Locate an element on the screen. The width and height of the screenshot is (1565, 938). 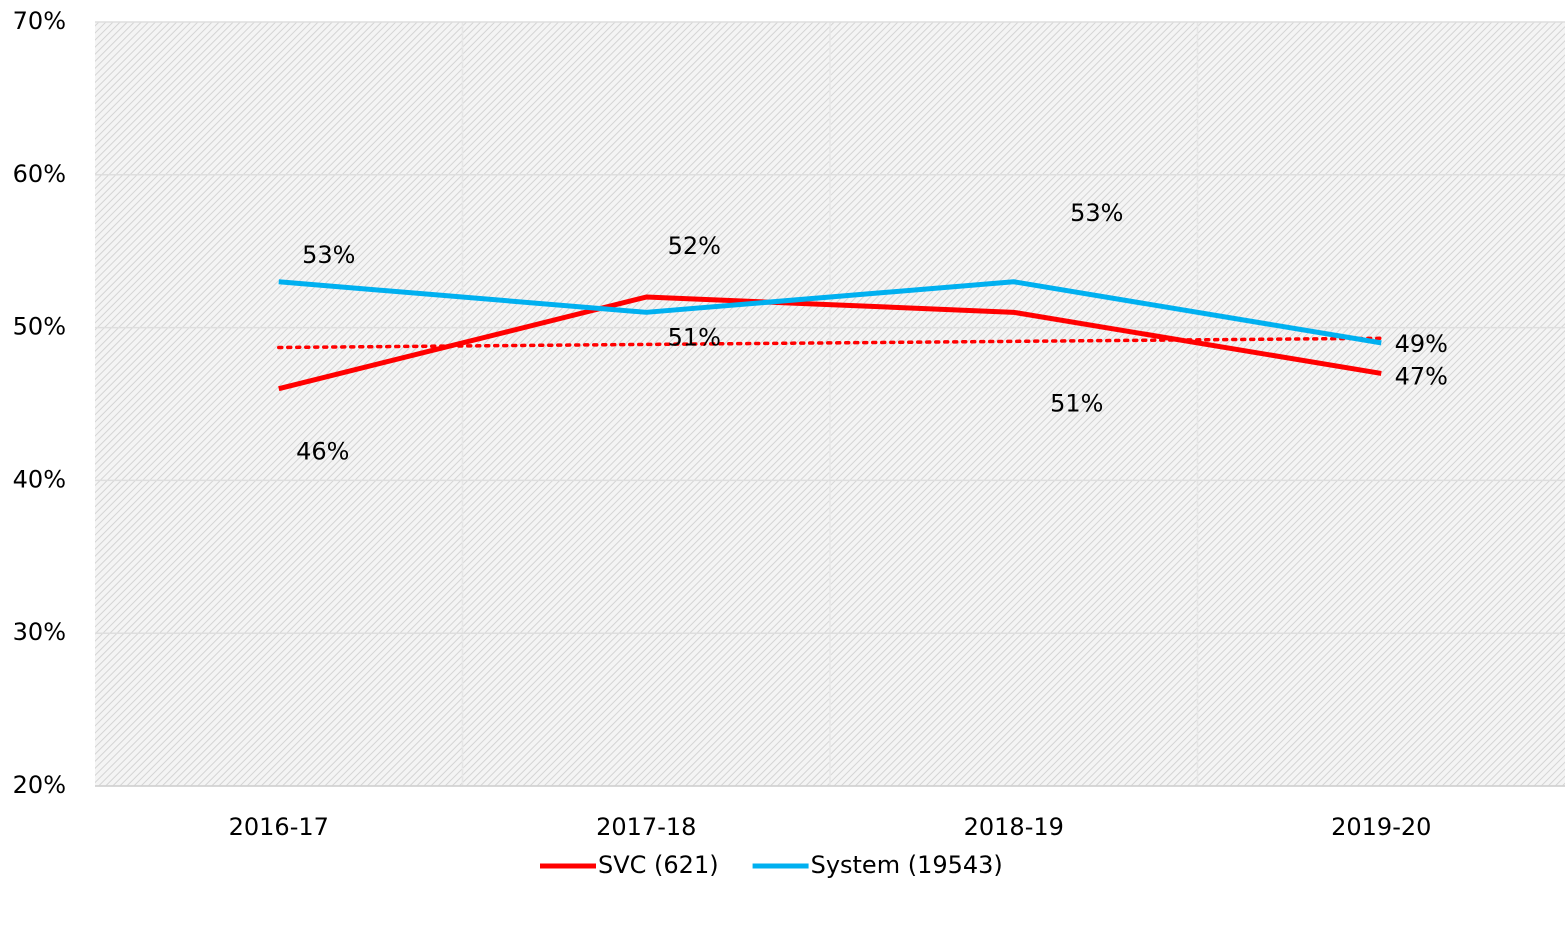
data-label: 49% is located at coordinates (1421, 344).